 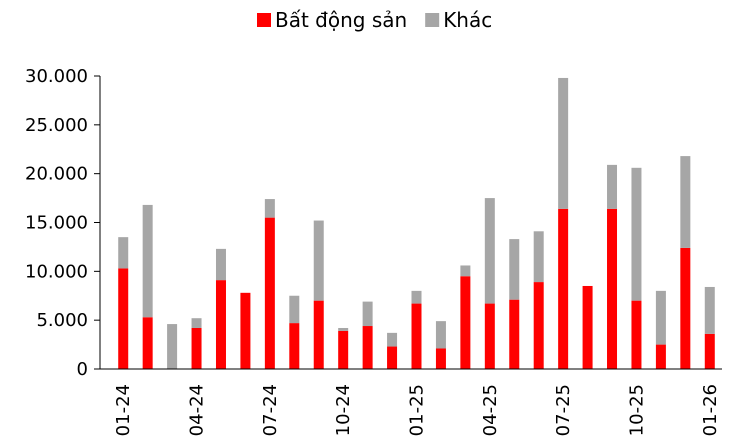 What do you see at coordinates (56, 76) in the screenshot?
I see `y-tick-label: 30.000` at bounding box center [56, 76].